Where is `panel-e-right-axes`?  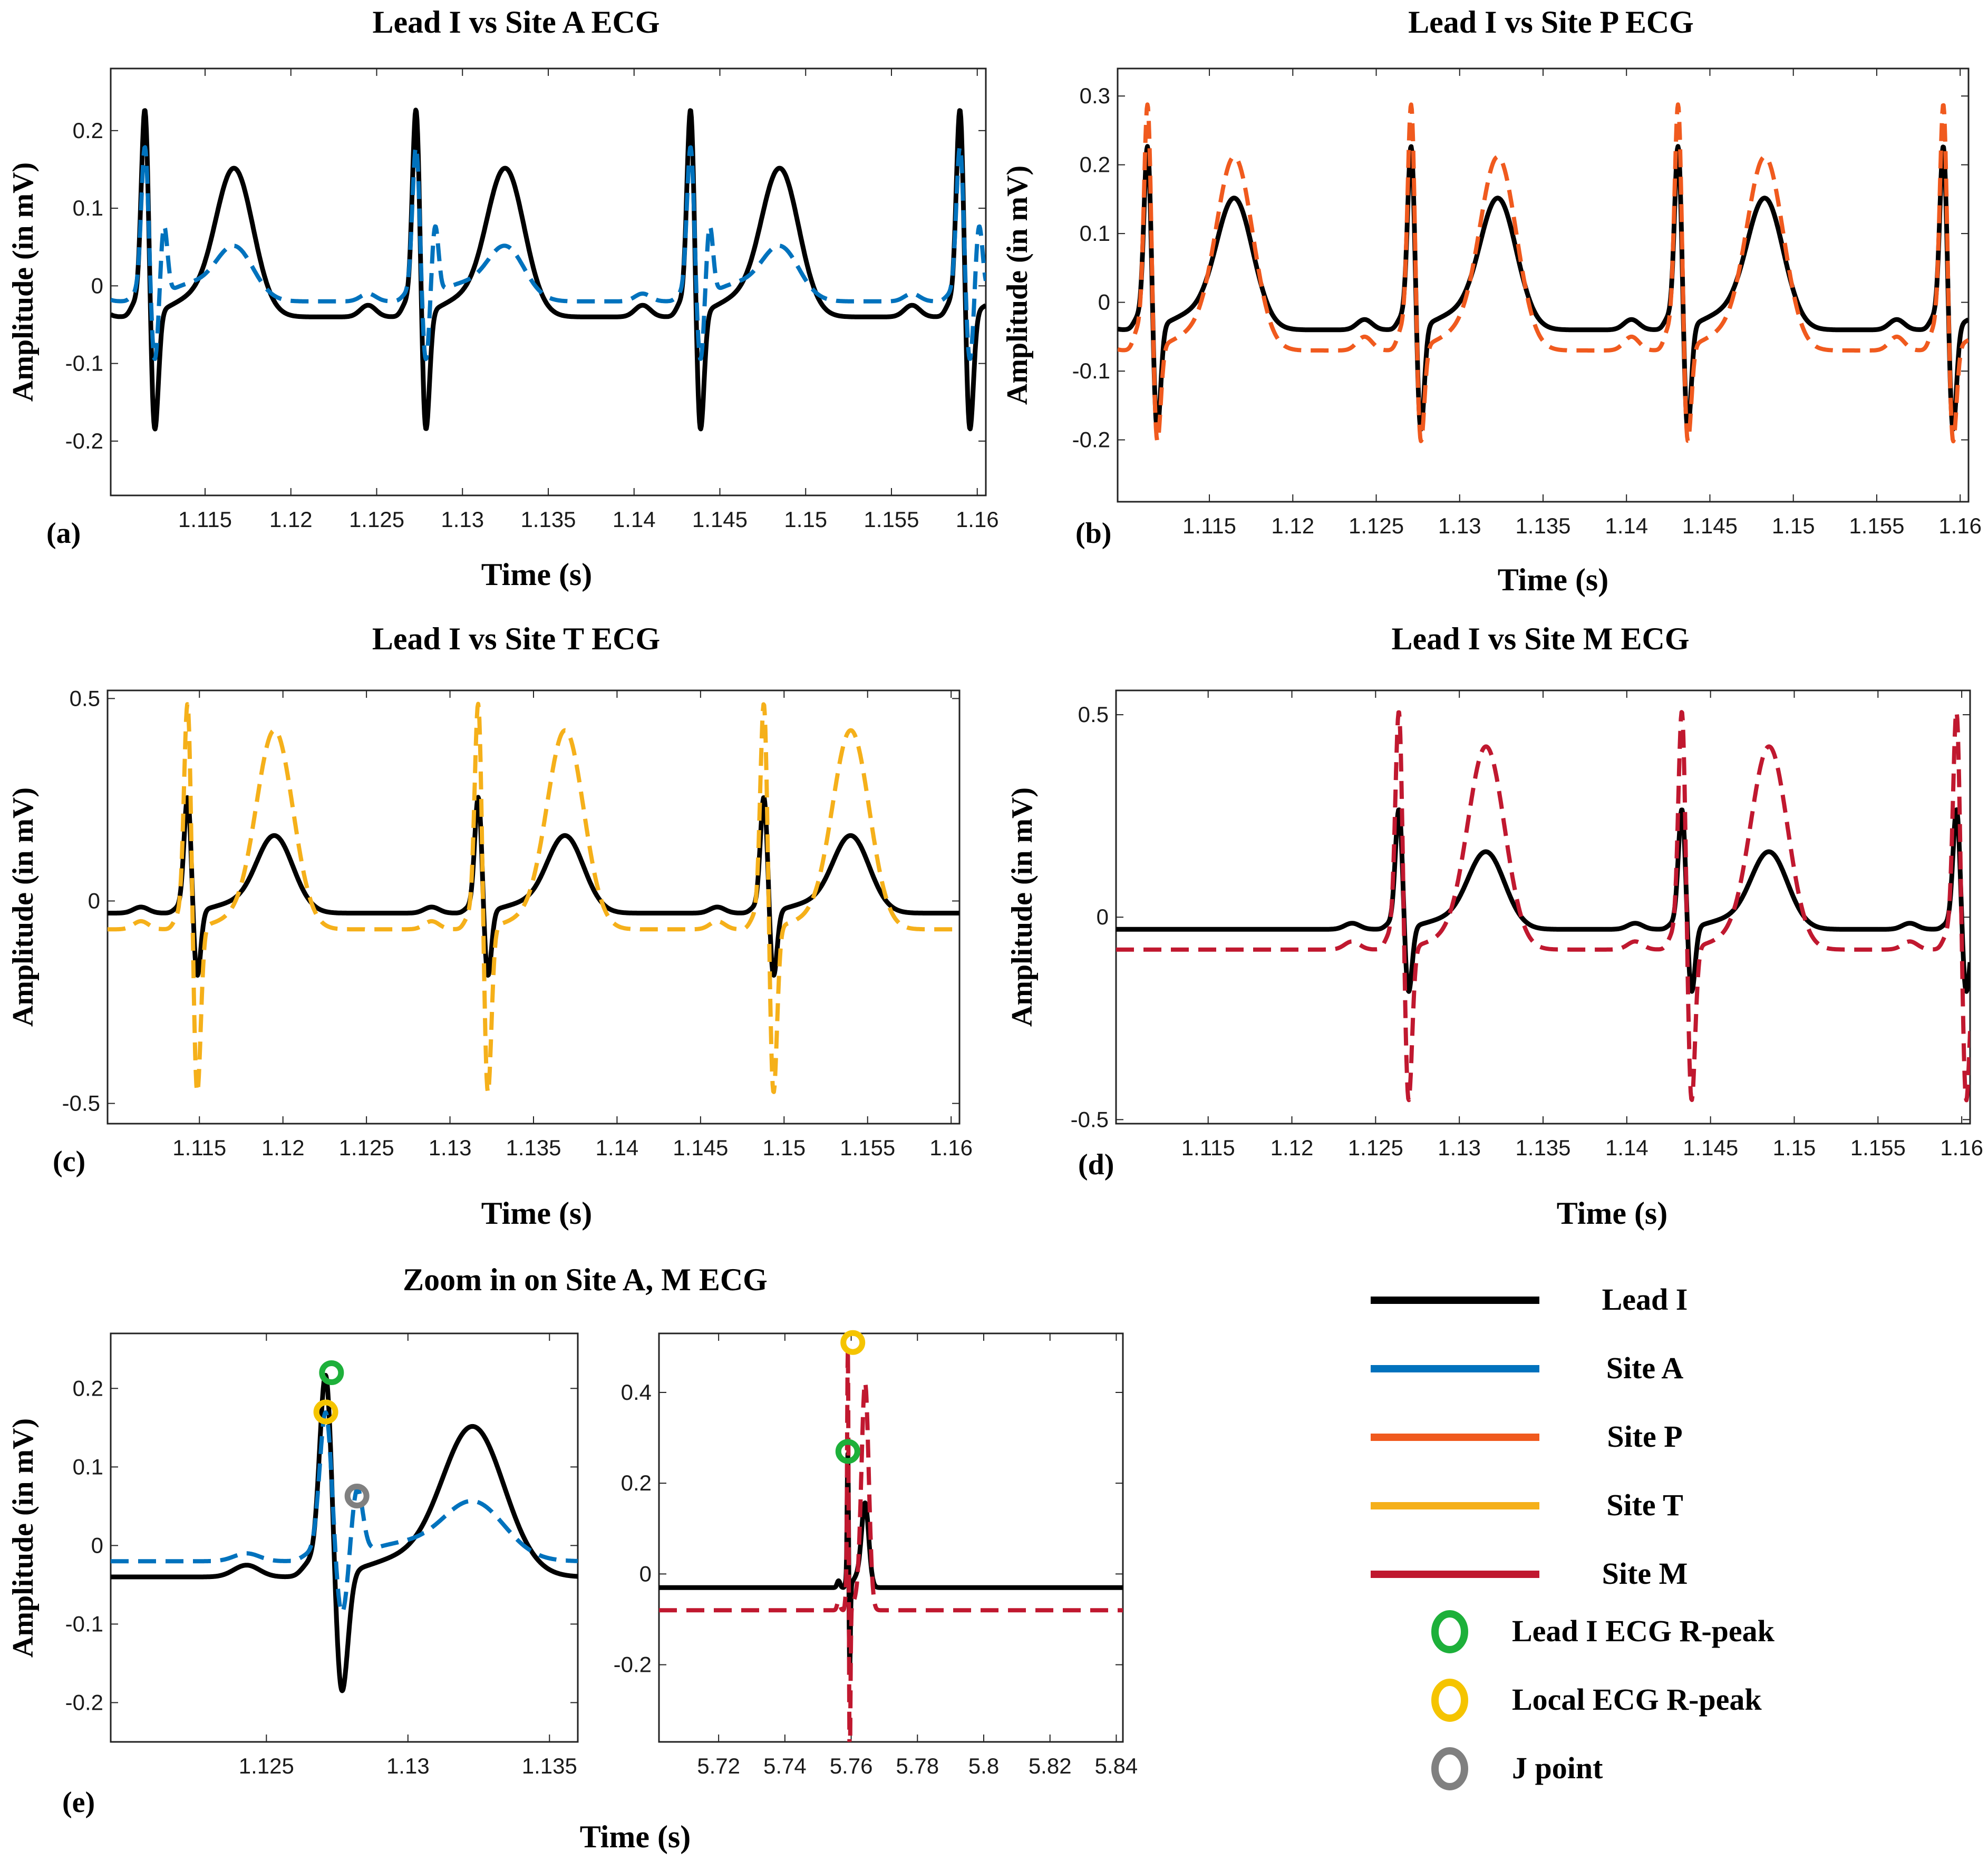 panel-e-right-axes is located at coordinates (891, 1537).